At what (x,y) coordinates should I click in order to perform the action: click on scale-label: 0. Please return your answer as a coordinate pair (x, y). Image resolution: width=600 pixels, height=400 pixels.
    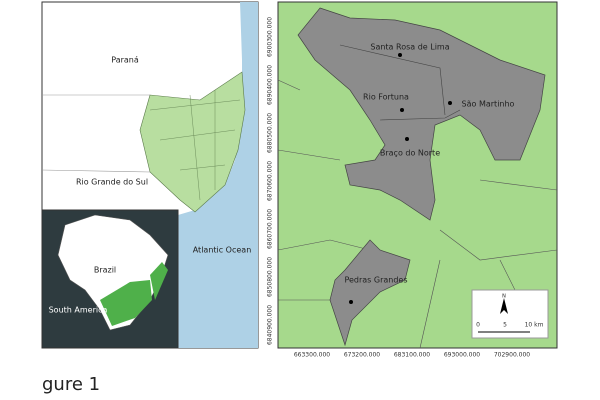
    Looking at the image, I should click on (478, 325).